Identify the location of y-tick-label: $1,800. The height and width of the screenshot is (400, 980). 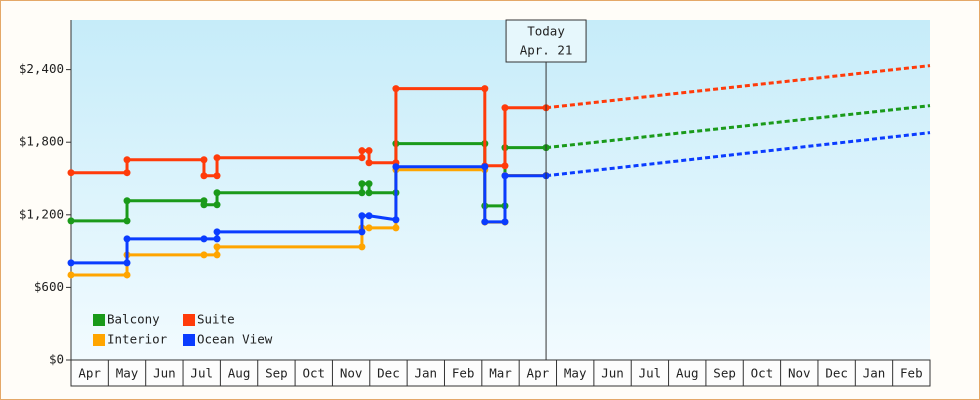
(41, 141).